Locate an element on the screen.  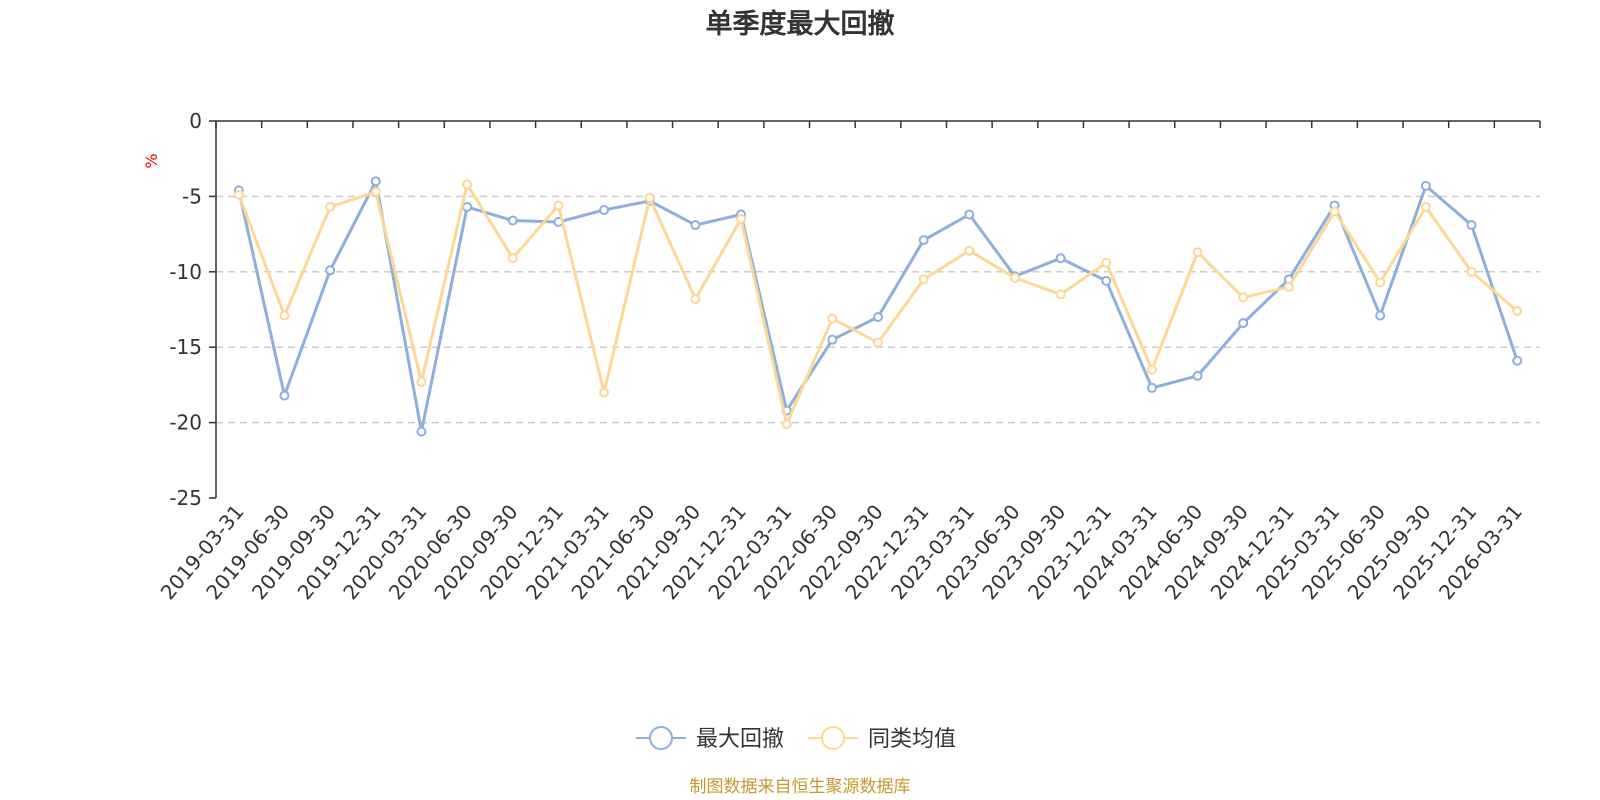
source-note: 制图数据来自恒生聚源数据库 is located at coordinates (800, 787).